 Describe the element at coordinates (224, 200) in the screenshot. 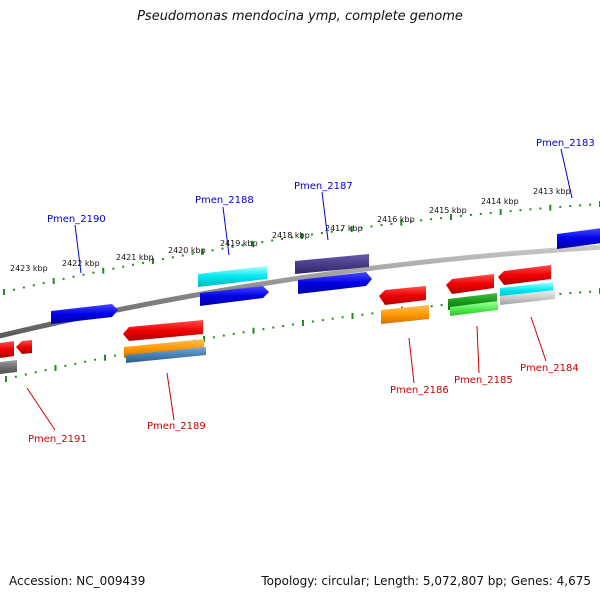

I see `gene-label-pmen-2188: Pmen_2188` at that location.